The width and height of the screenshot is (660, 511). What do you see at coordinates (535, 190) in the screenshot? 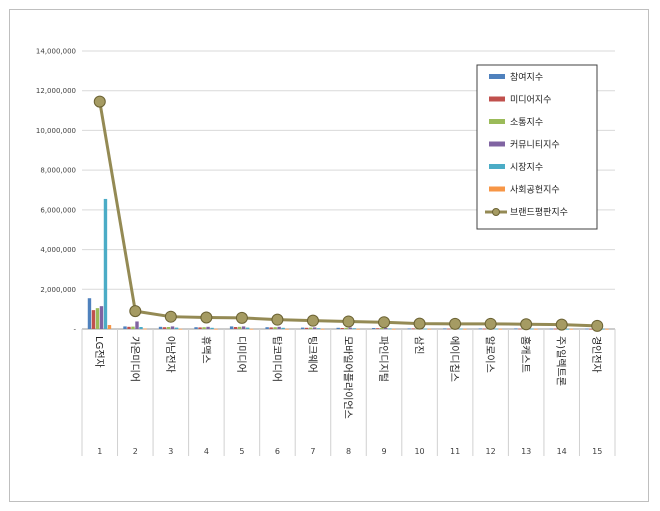
I see `legend-label: 사회공헌지수` at bounding box center [535, 190].